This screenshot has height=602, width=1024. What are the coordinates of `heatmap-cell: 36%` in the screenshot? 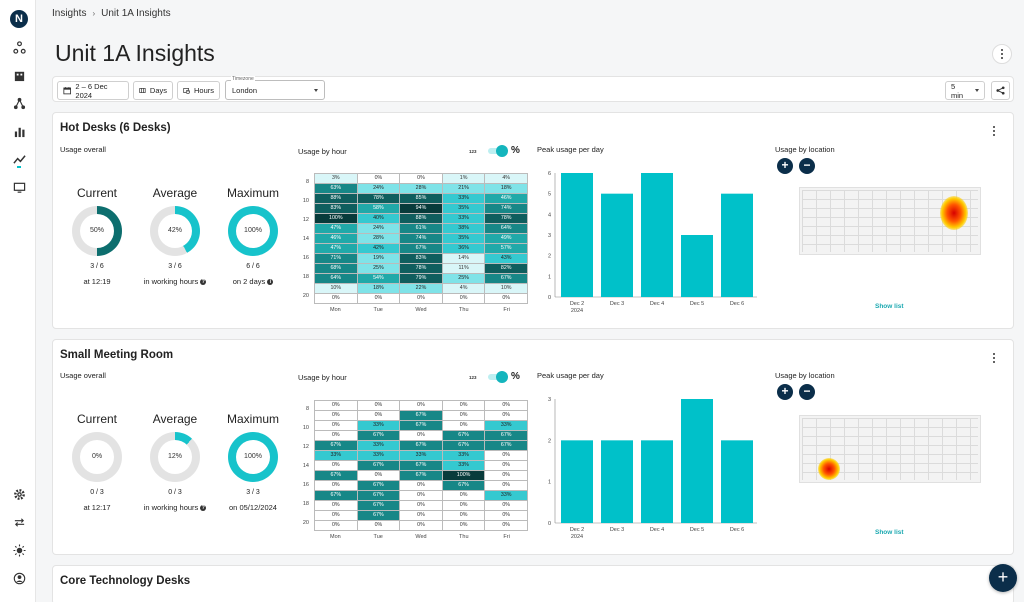 It's located at (463, 248).